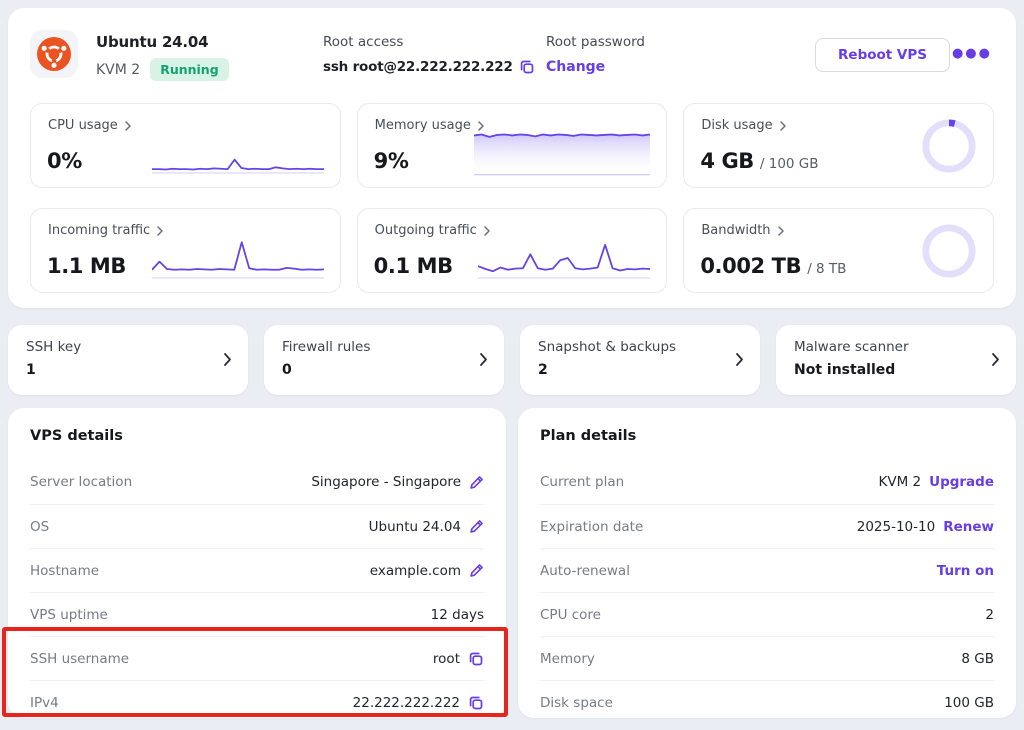  What do you see at coordinates (896, 360) in the screenshot?
I see `malware-scanner-card: Malware scanner Not installed` at bounding box center [896, 360].